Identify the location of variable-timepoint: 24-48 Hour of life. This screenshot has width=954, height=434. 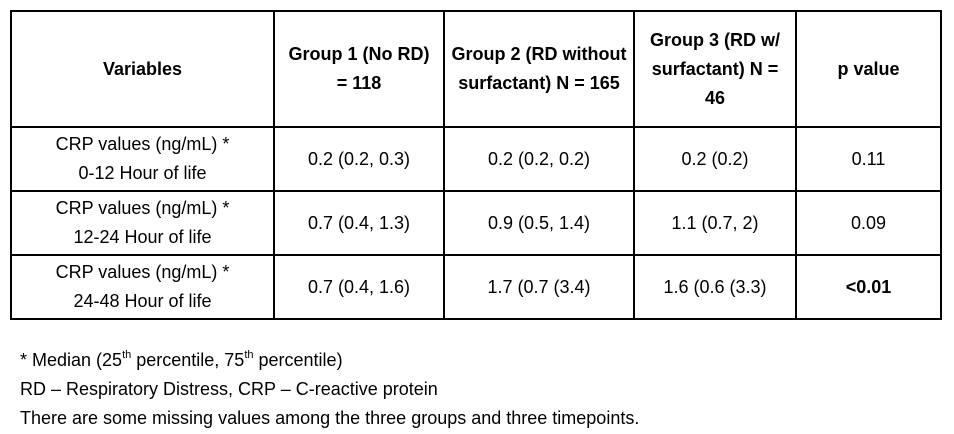
(142, 301).